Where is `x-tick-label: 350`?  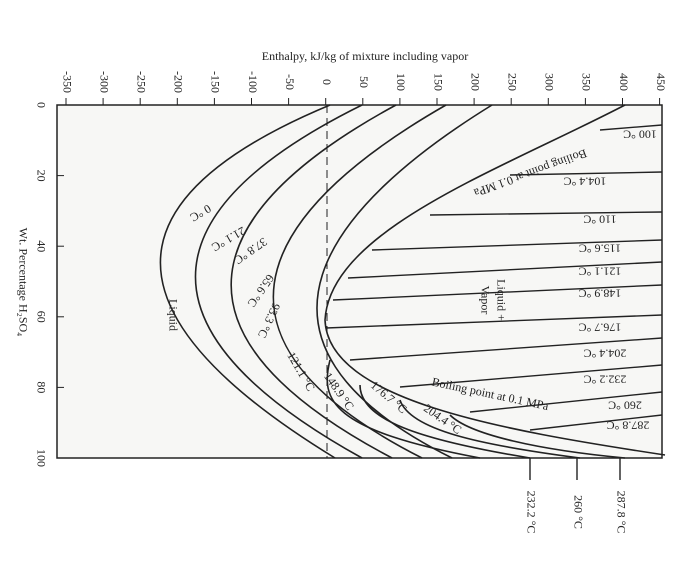 x-tick-label: 350 is located at coordinates (587, 82).